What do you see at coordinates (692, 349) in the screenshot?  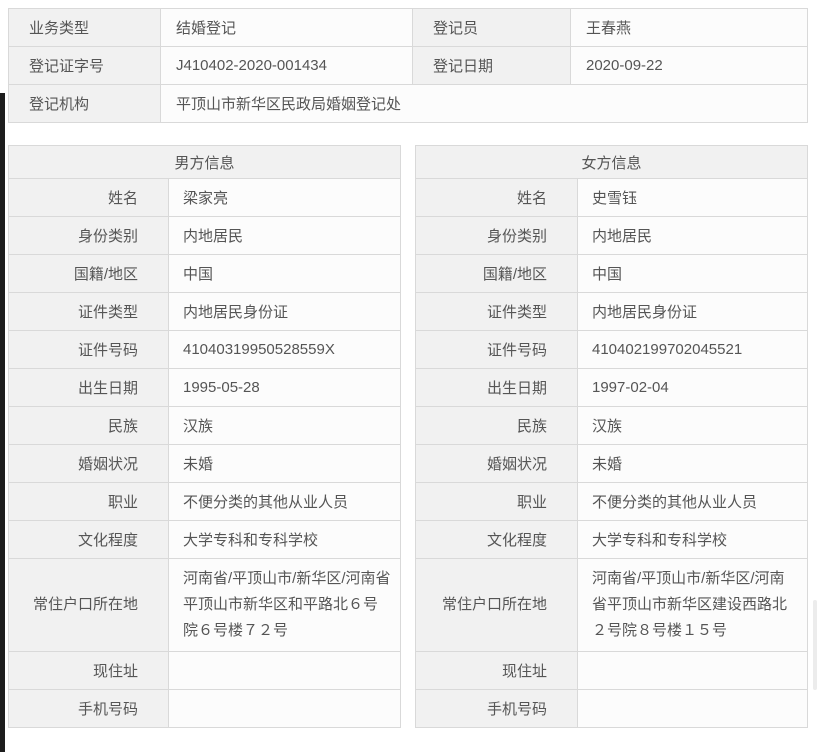 I see `id-number-value: 410402199702045521` at bounding box center [692, 349].